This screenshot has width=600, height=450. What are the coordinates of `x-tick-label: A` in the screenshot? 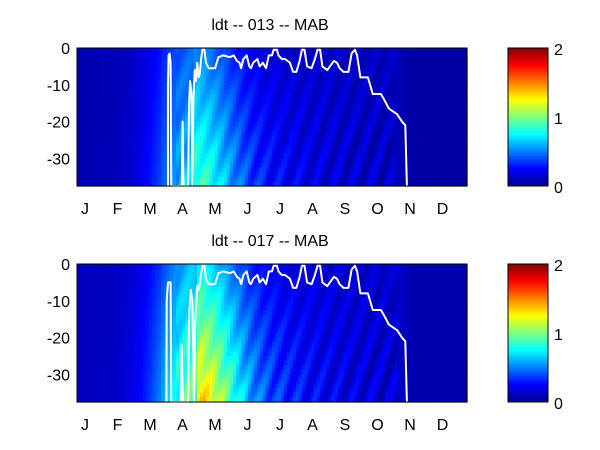 It's located at (182, 209).